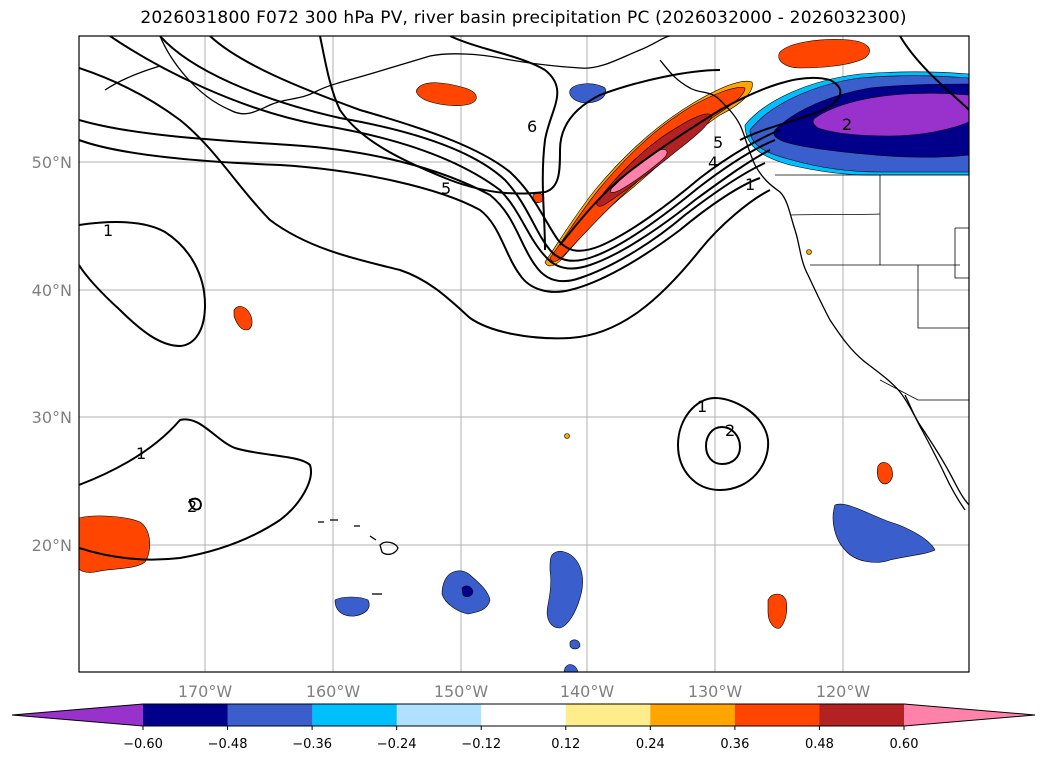 This screenshot has width=1047, height=765. What do you see at coordinates (52, 354) in the screenshot?
I see `latitude-labels: 50°N 40°N 30°N 20°N` at bounding box center [52, 354].